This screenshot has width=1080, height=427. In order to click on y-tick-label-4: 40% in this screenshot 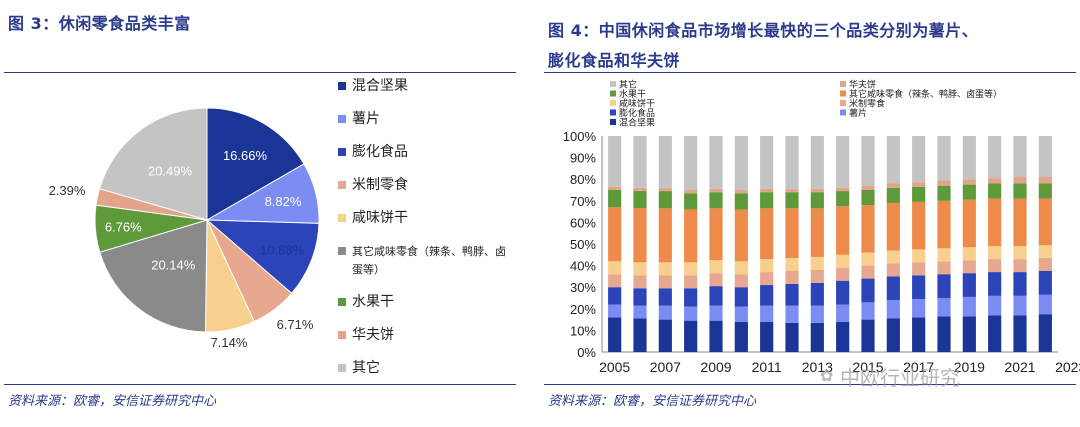, I will do `click(583, 266)`.